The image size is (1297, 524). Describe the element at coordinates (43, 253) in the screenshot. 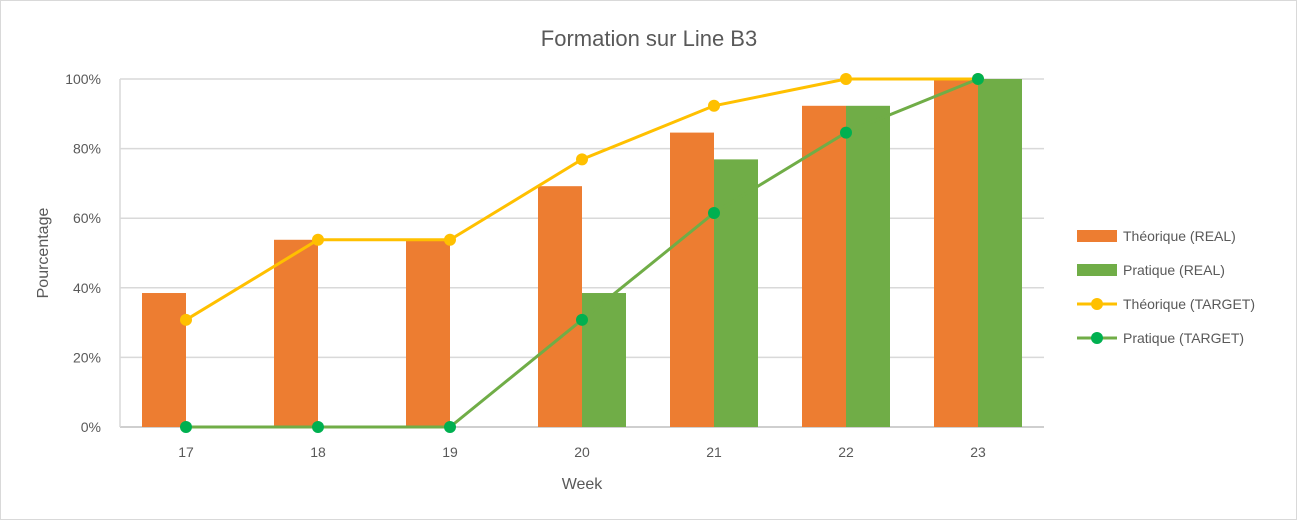

I see `y-axis-label: Pourcentage` at that location.